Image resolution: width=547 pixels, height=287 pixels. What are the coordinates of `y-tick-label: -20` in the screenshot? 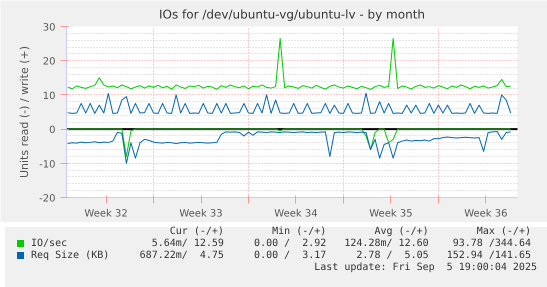 It's located at (47, 199).